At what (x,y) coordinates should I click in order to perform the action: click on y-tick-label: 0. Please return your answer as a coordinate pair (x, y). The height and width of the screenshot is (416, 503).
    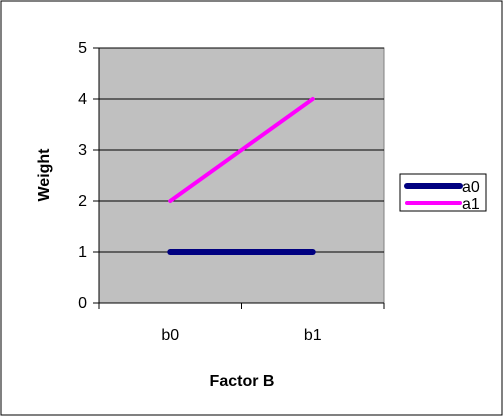
    Looking at the image, I should click on (82, 303).